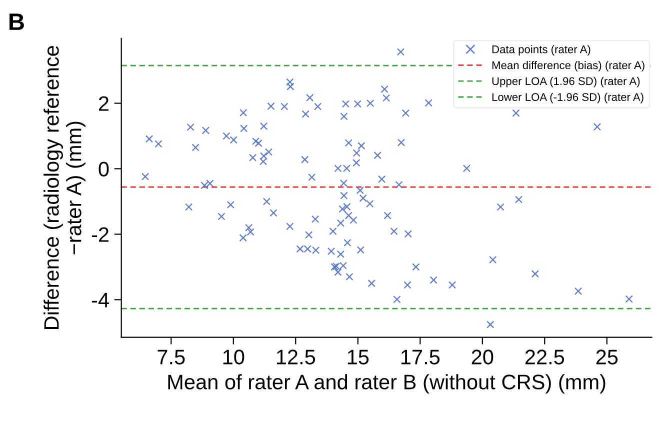  Describe the element at coordinates (607, 357) in the screenshot. I see `x-tick-label: 25` at that location.